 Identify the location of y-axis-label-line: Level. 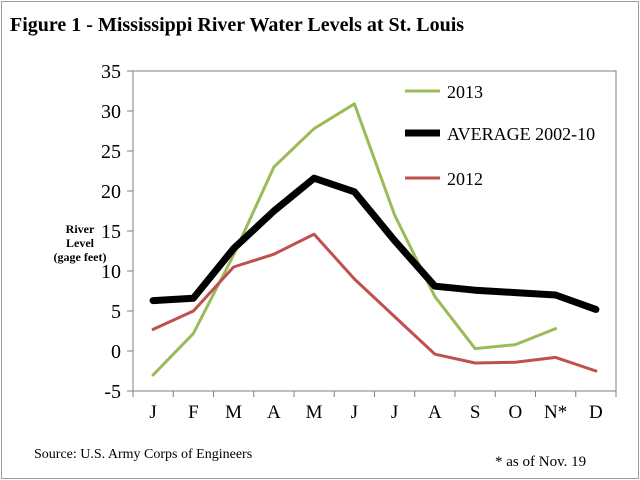
(80, 243).